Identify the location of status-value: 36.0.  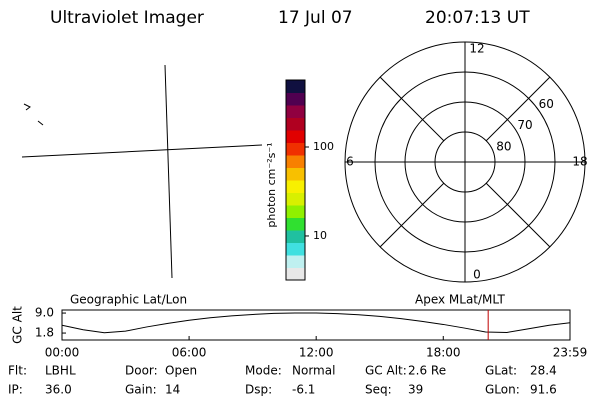
(58, 390).